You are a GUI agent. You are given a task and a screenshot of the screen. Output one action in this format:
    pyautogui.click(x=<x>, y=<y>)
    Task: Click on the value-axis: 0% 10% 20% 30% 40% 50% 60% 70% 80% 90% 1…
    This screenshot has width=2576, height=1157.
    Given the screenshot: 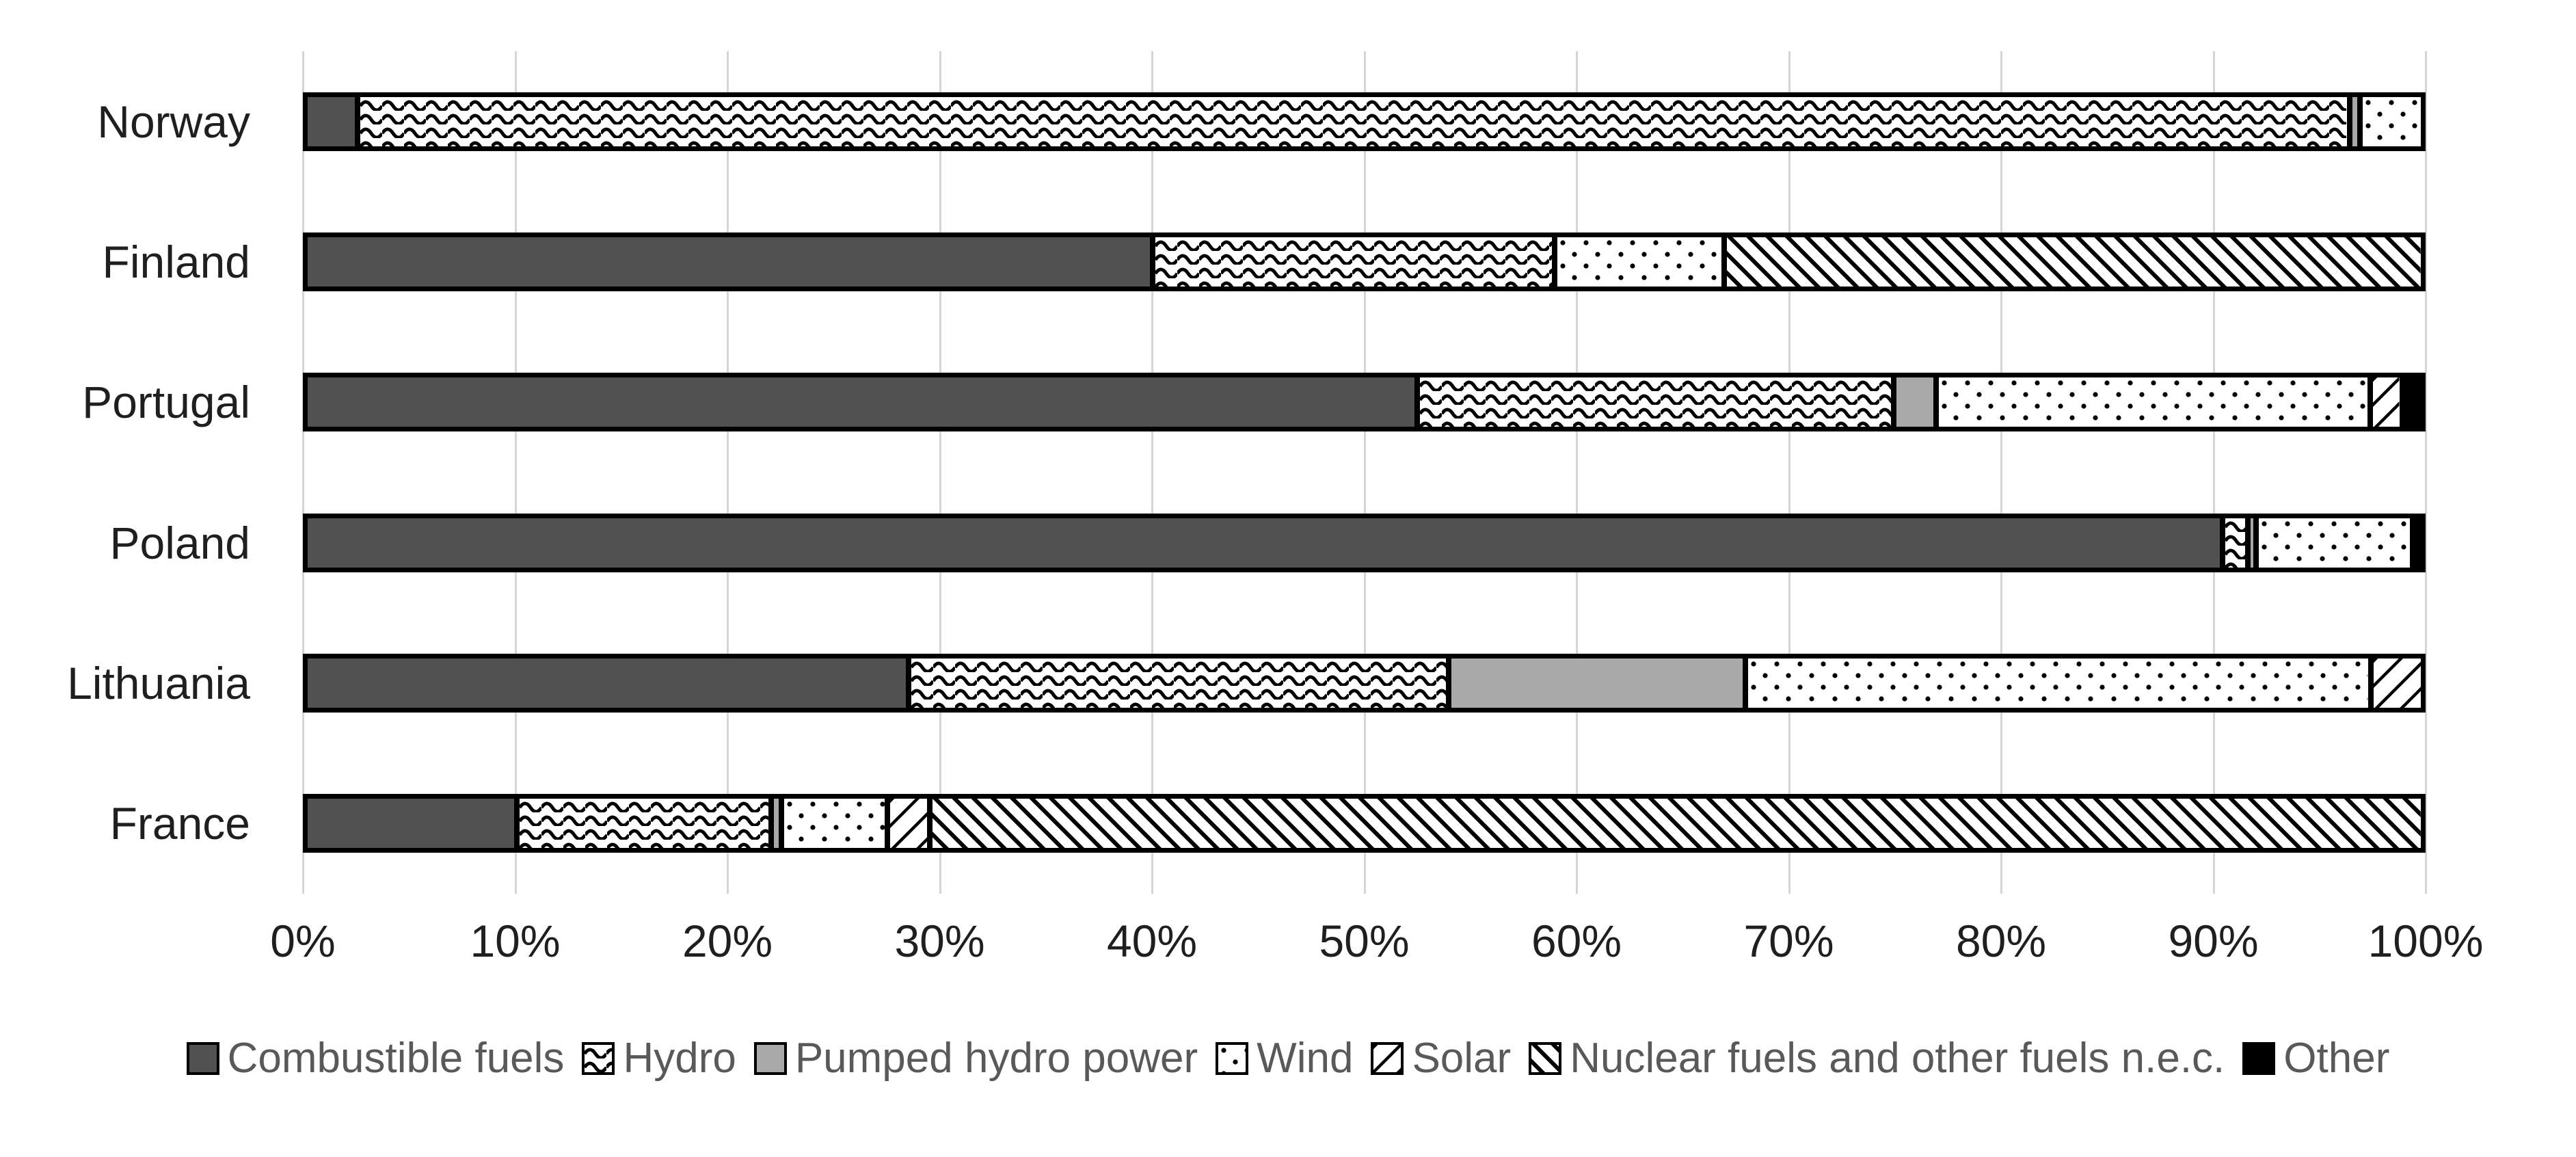 What is the action you would take?
    pyautogui.click(x=1376, y=946)
    